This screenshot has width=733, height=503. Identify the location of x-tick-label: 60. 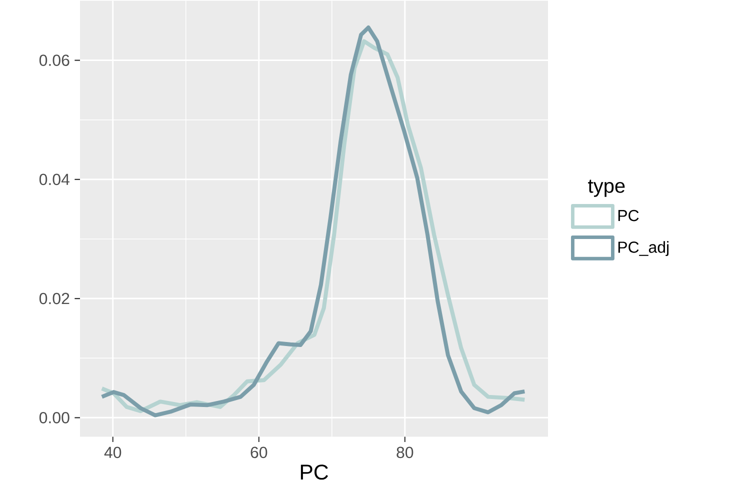
(259, 452).